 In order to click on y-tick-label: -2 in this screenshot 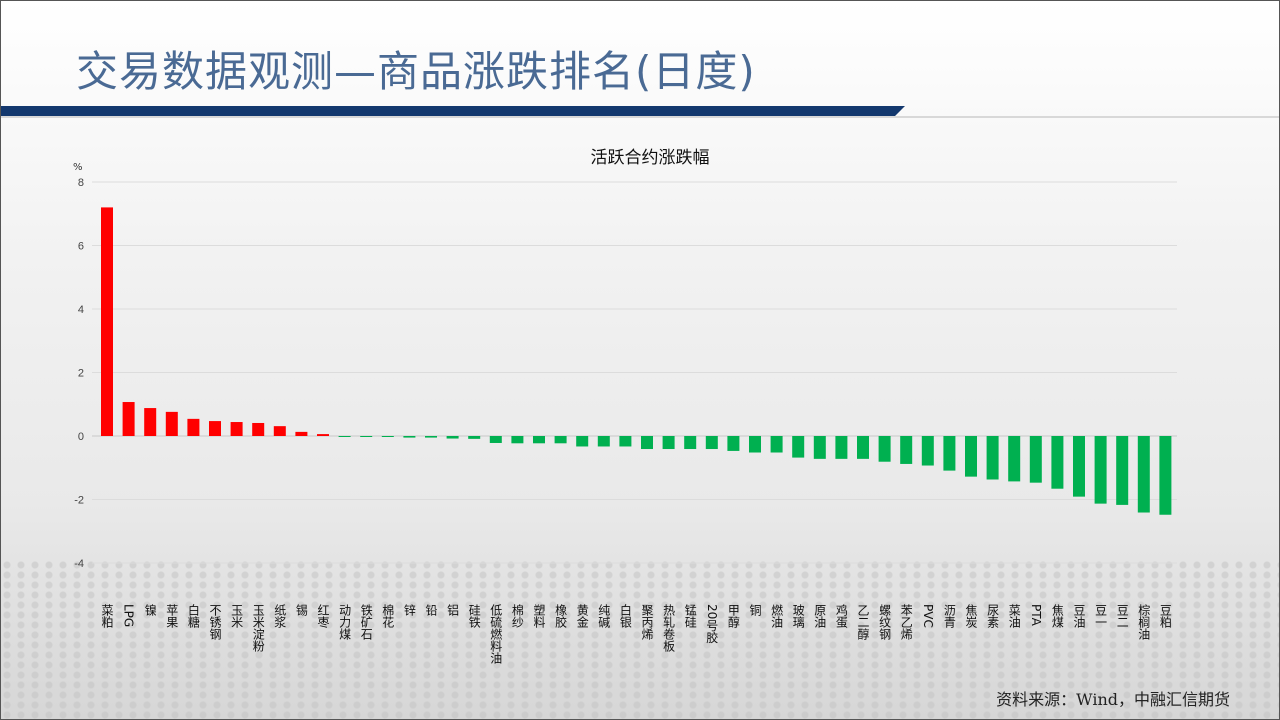, I will do `click(79, 501)`.